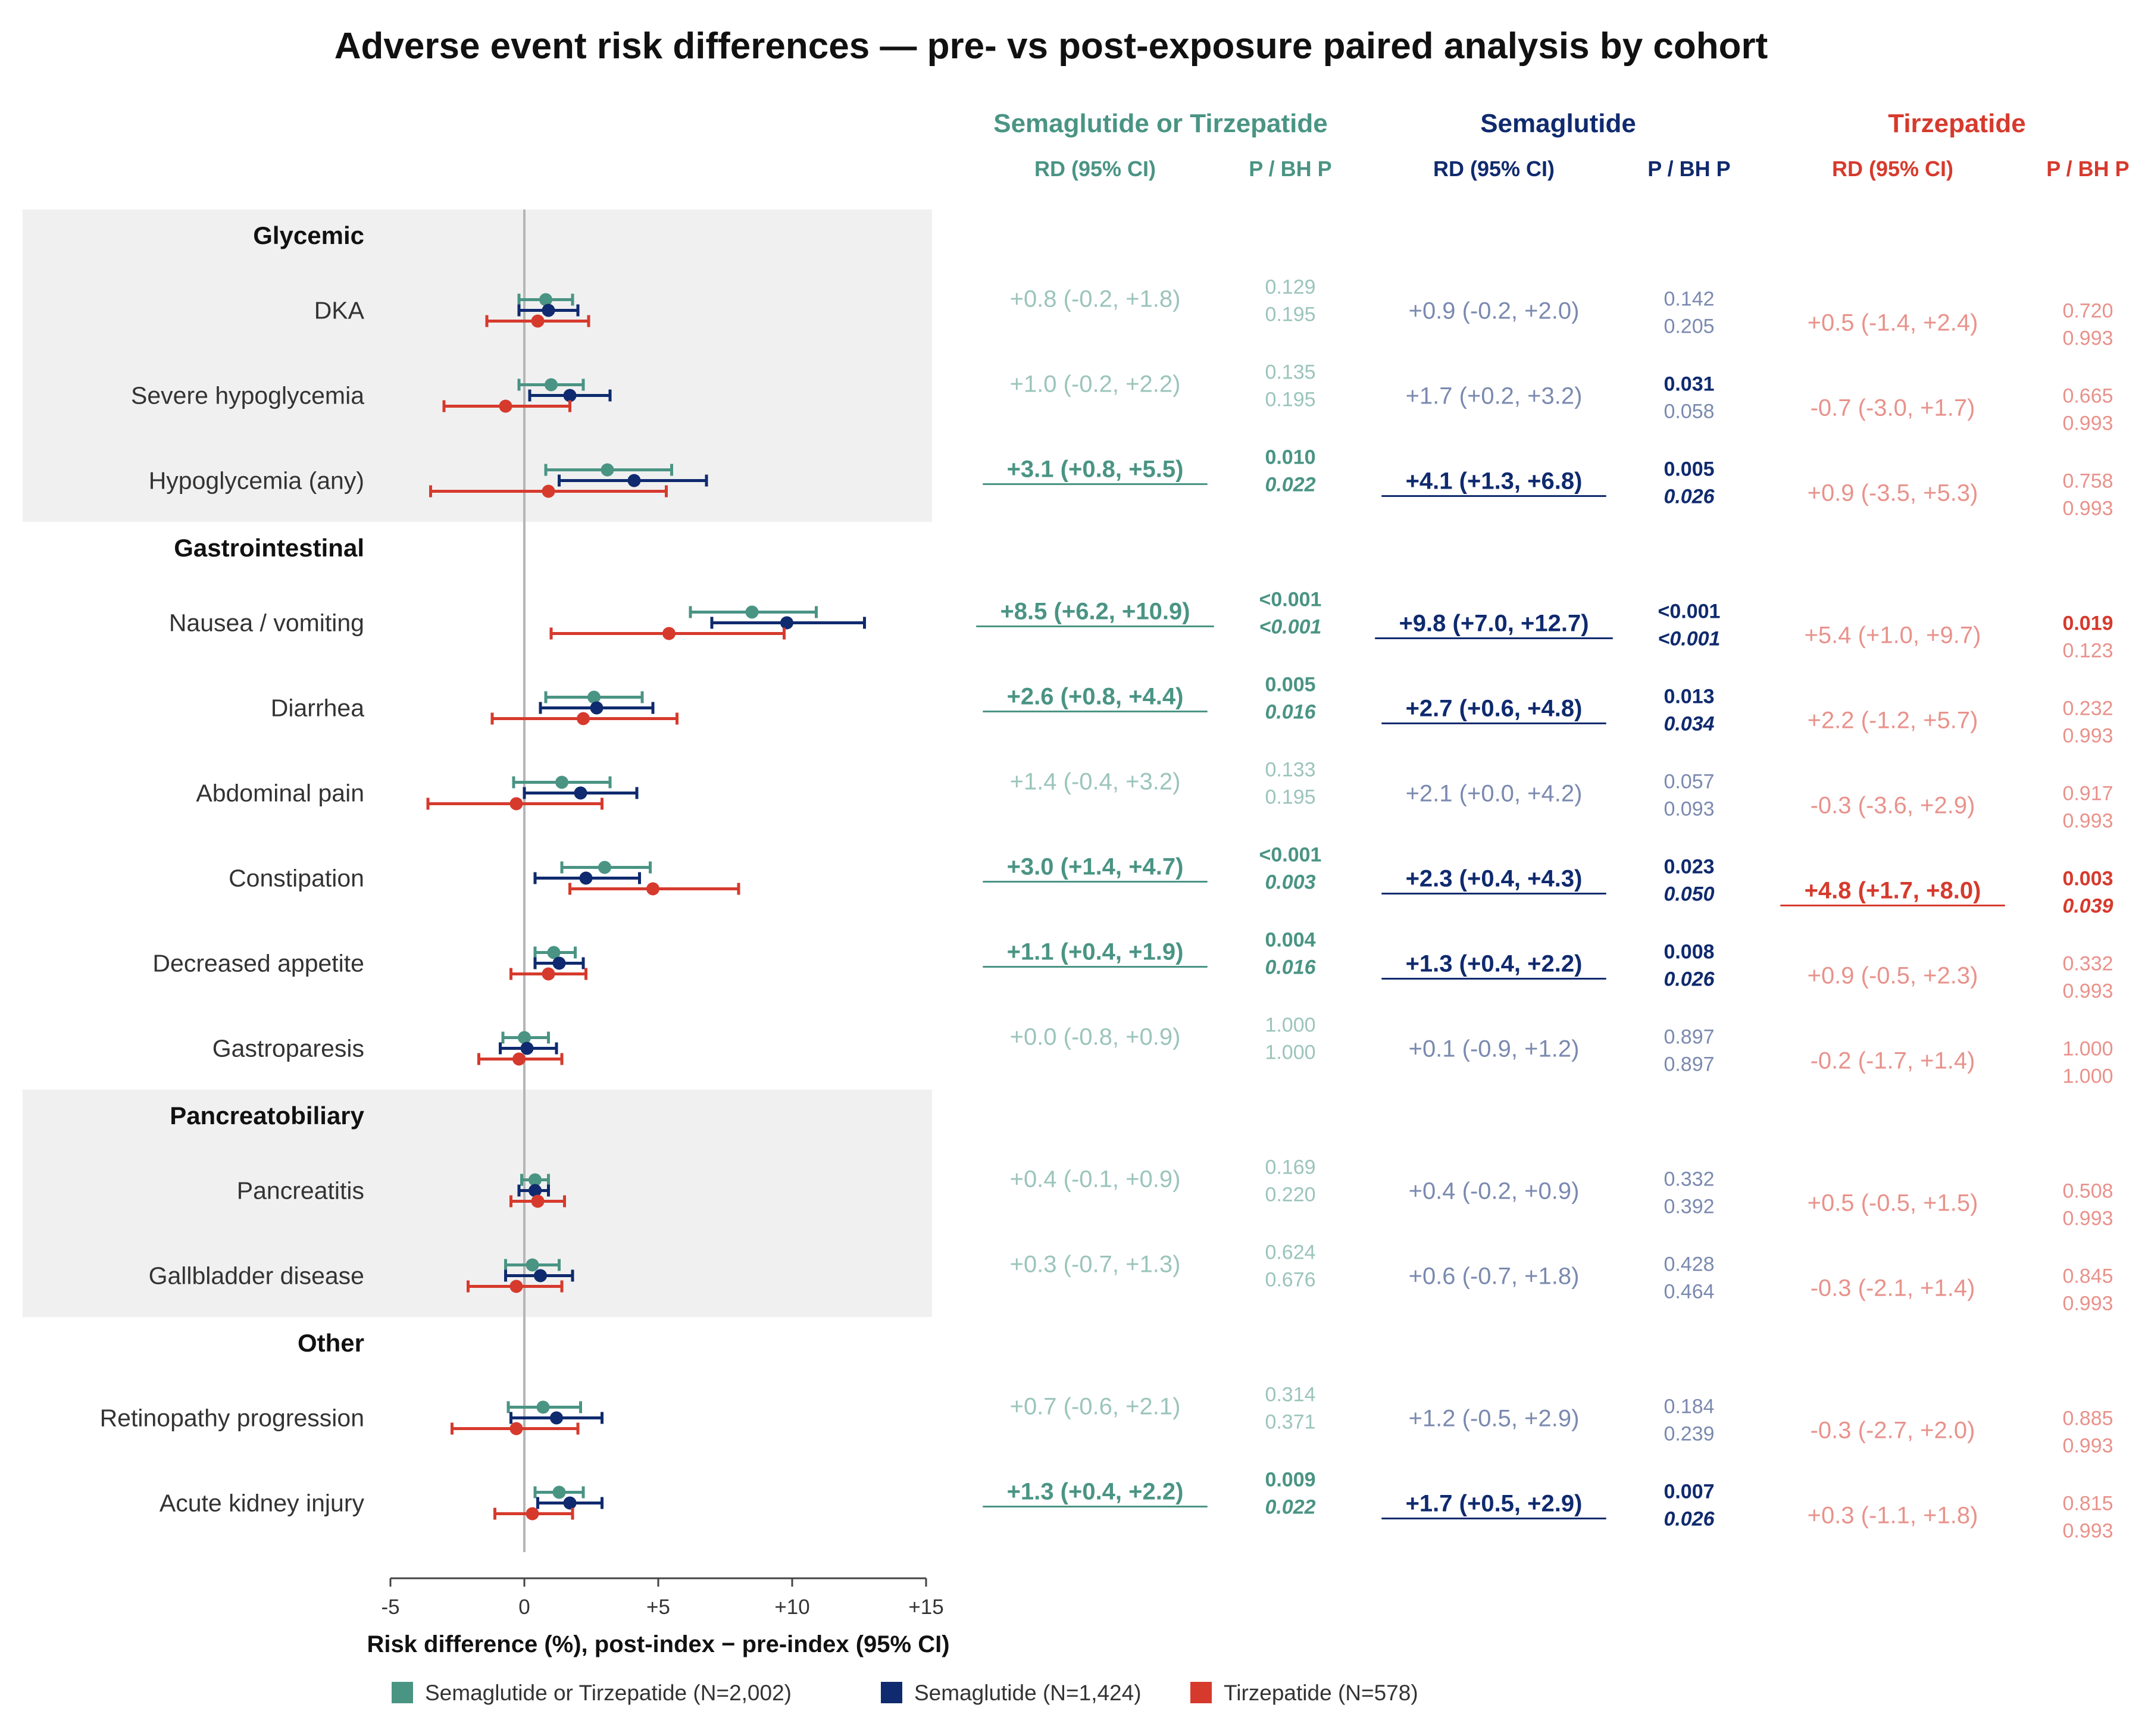  I want to click on outcome-label: Constipation, so click(296, 878).